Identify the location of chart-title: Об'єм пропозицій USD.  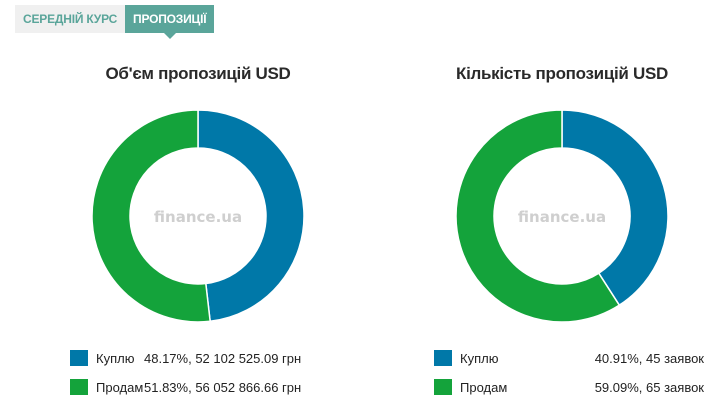
(198, 73).